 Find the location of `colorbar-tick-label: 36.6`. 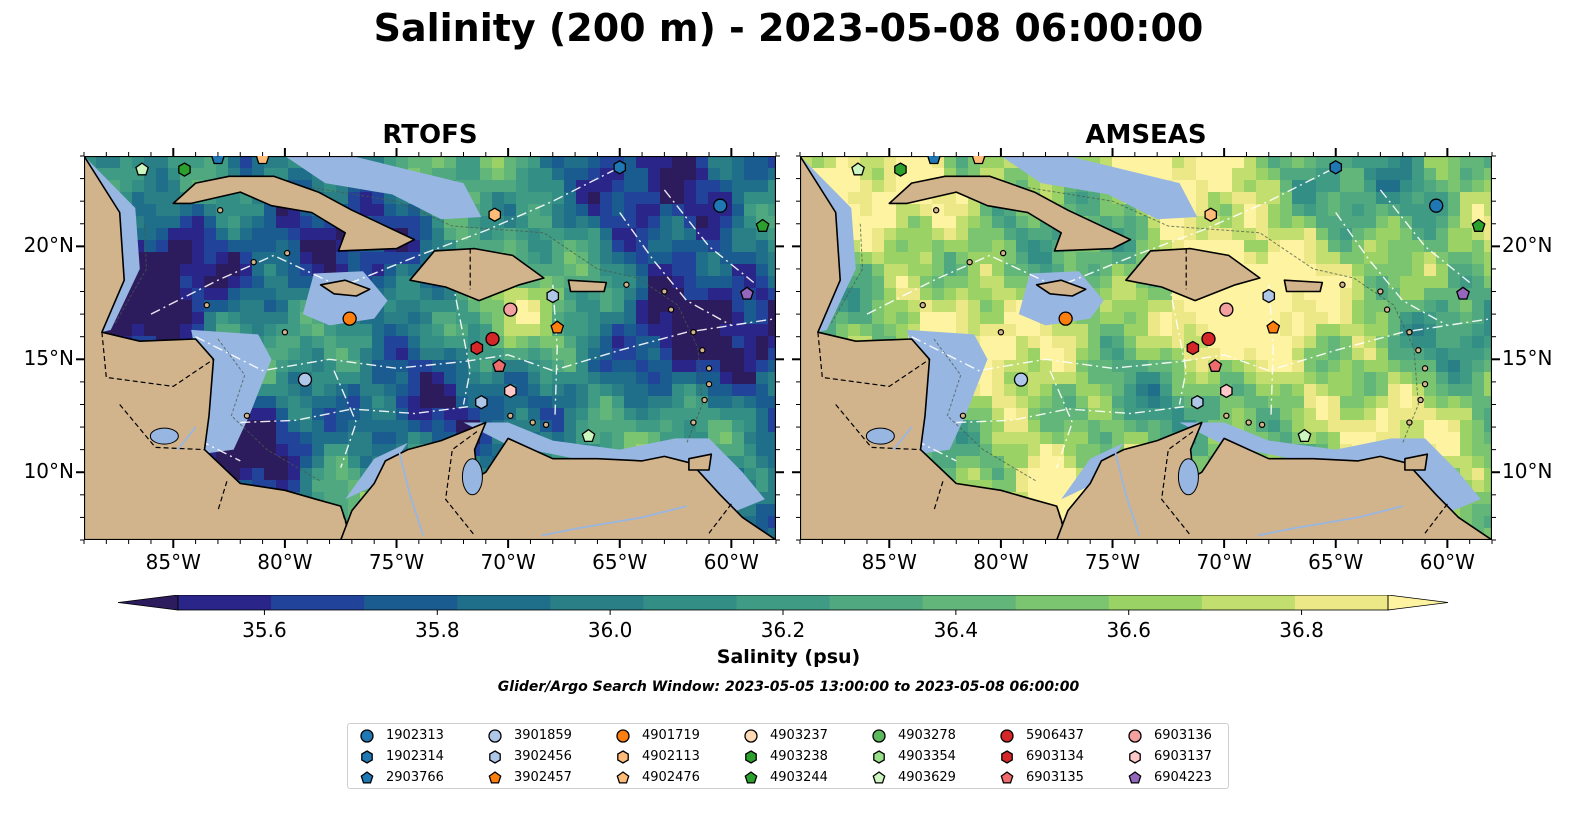

colorbar-tick-label: 36.6 is located at coordinates (1128, 630).